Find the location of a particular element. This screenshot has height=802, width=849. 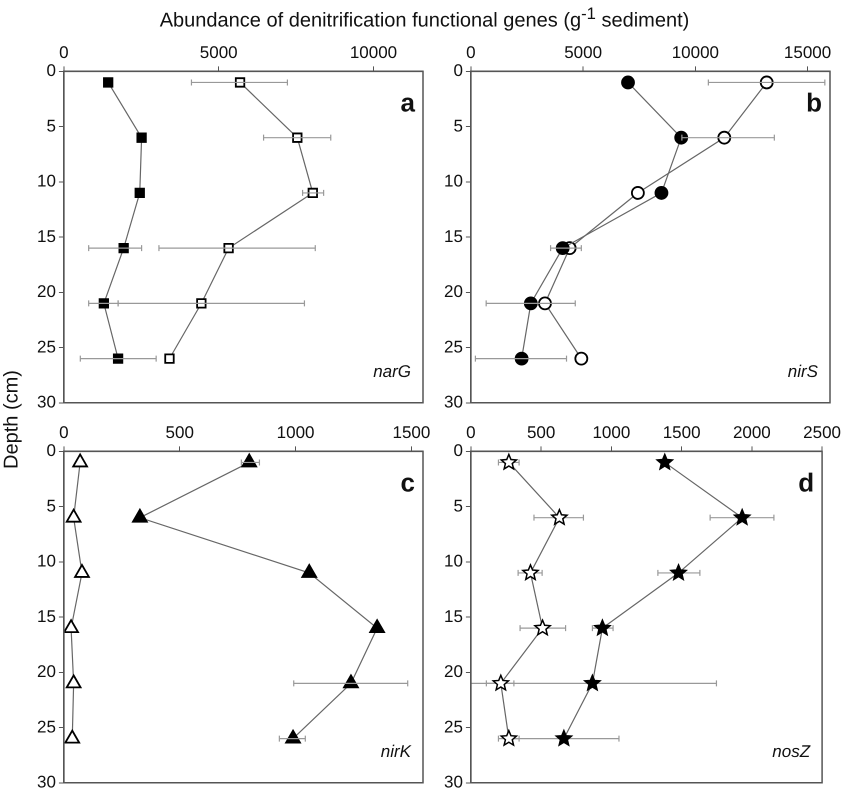

annotation: nirK is located at coordinates (396, 752).